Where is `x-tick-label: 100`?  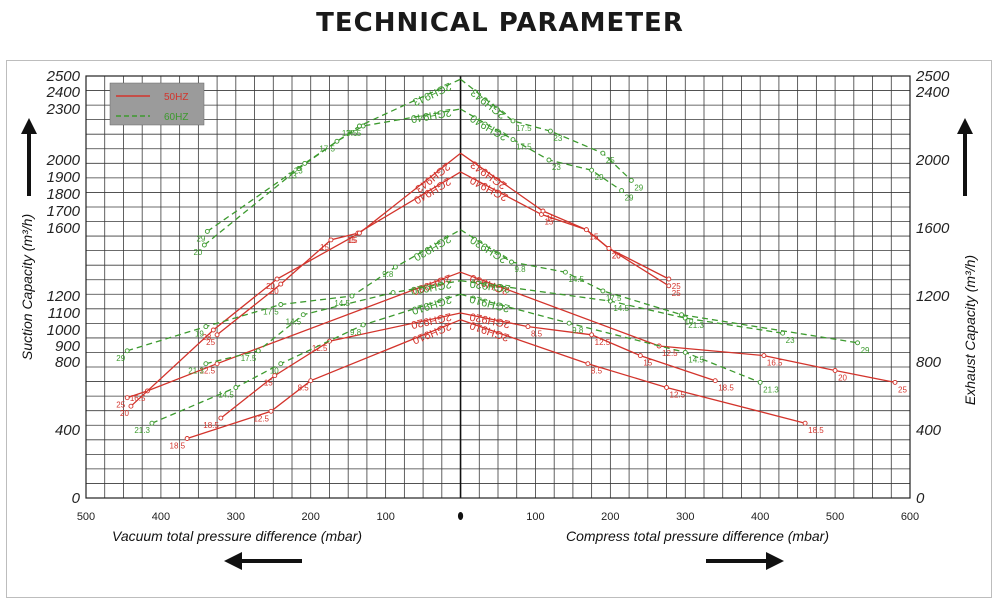
x-tick-label: 100 is located at coordinates (535, 517).